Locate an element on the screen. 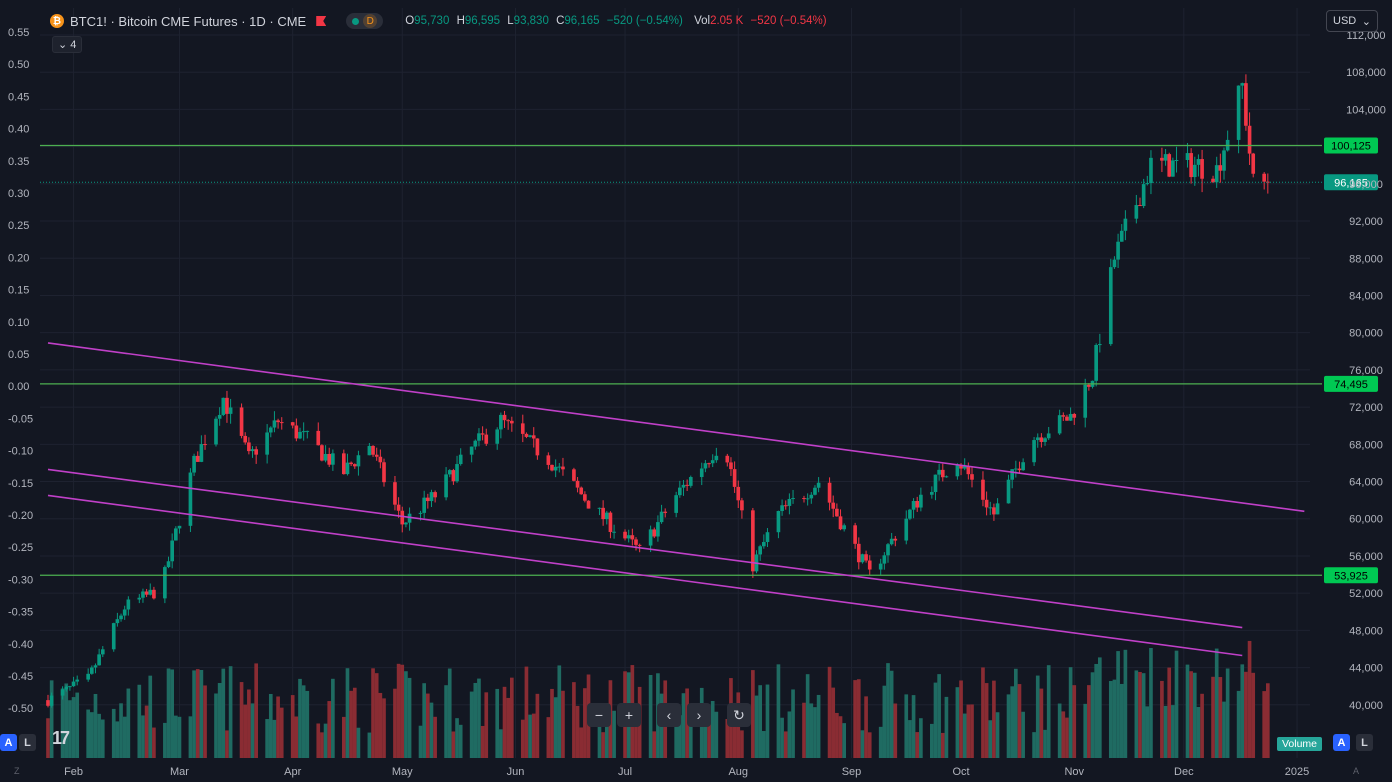 Image resolution: width=1392 pixels, height=782 pixels. symbol-title: BTC1! · Bitcoin CME Futures · 1D · CME is located at coordinates (188, 21).